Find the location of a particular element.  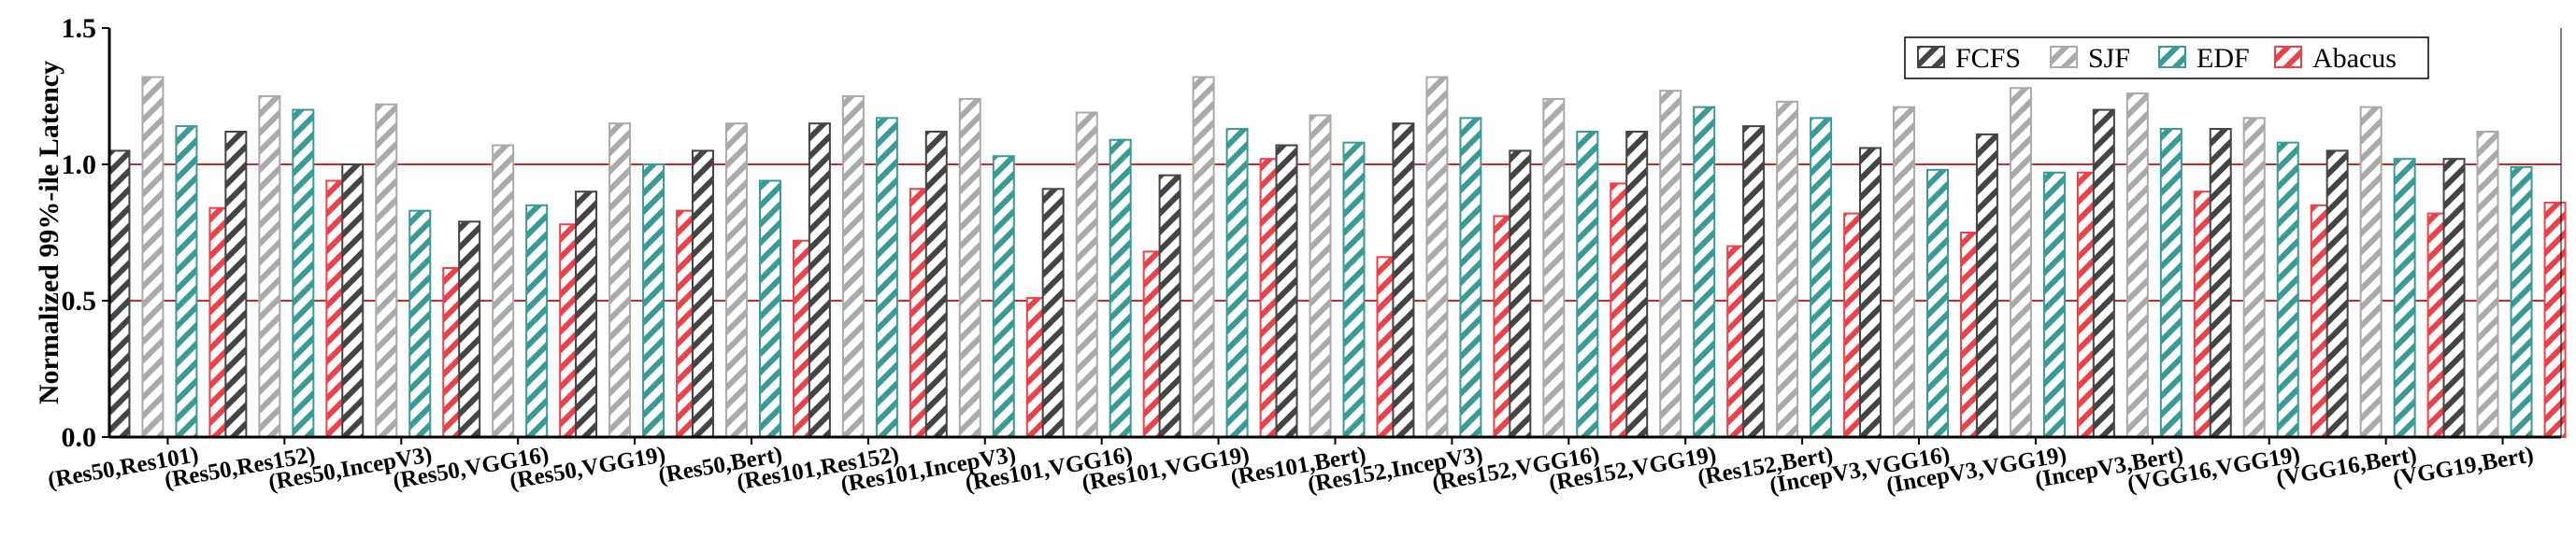

legend-item-abacus: Abacus is located at coordinates (2335, 58).